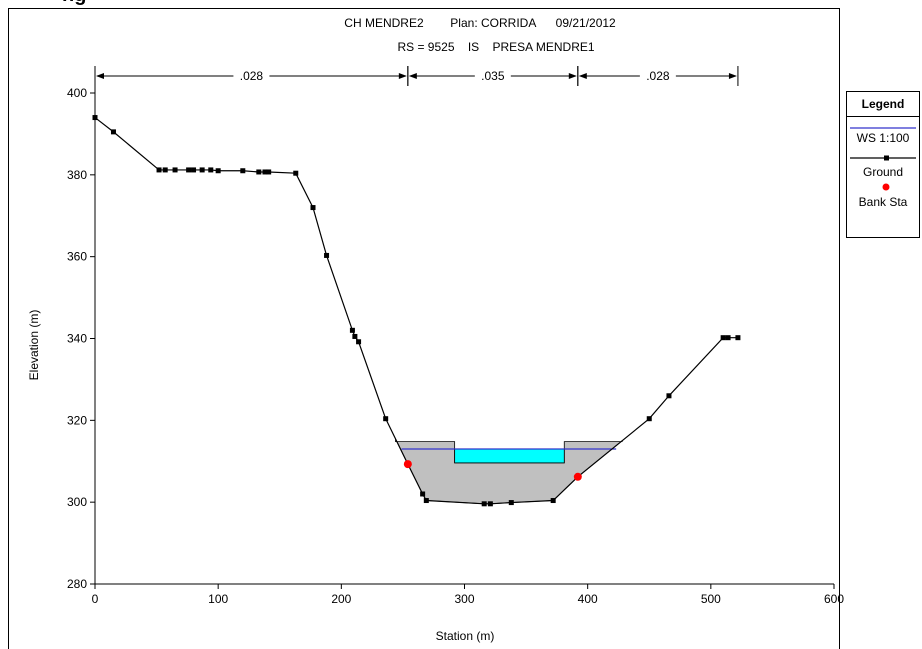 The width and height of the screenshot is (922, 649). I want to click on x-tick-label: 600, so click(834, 599).